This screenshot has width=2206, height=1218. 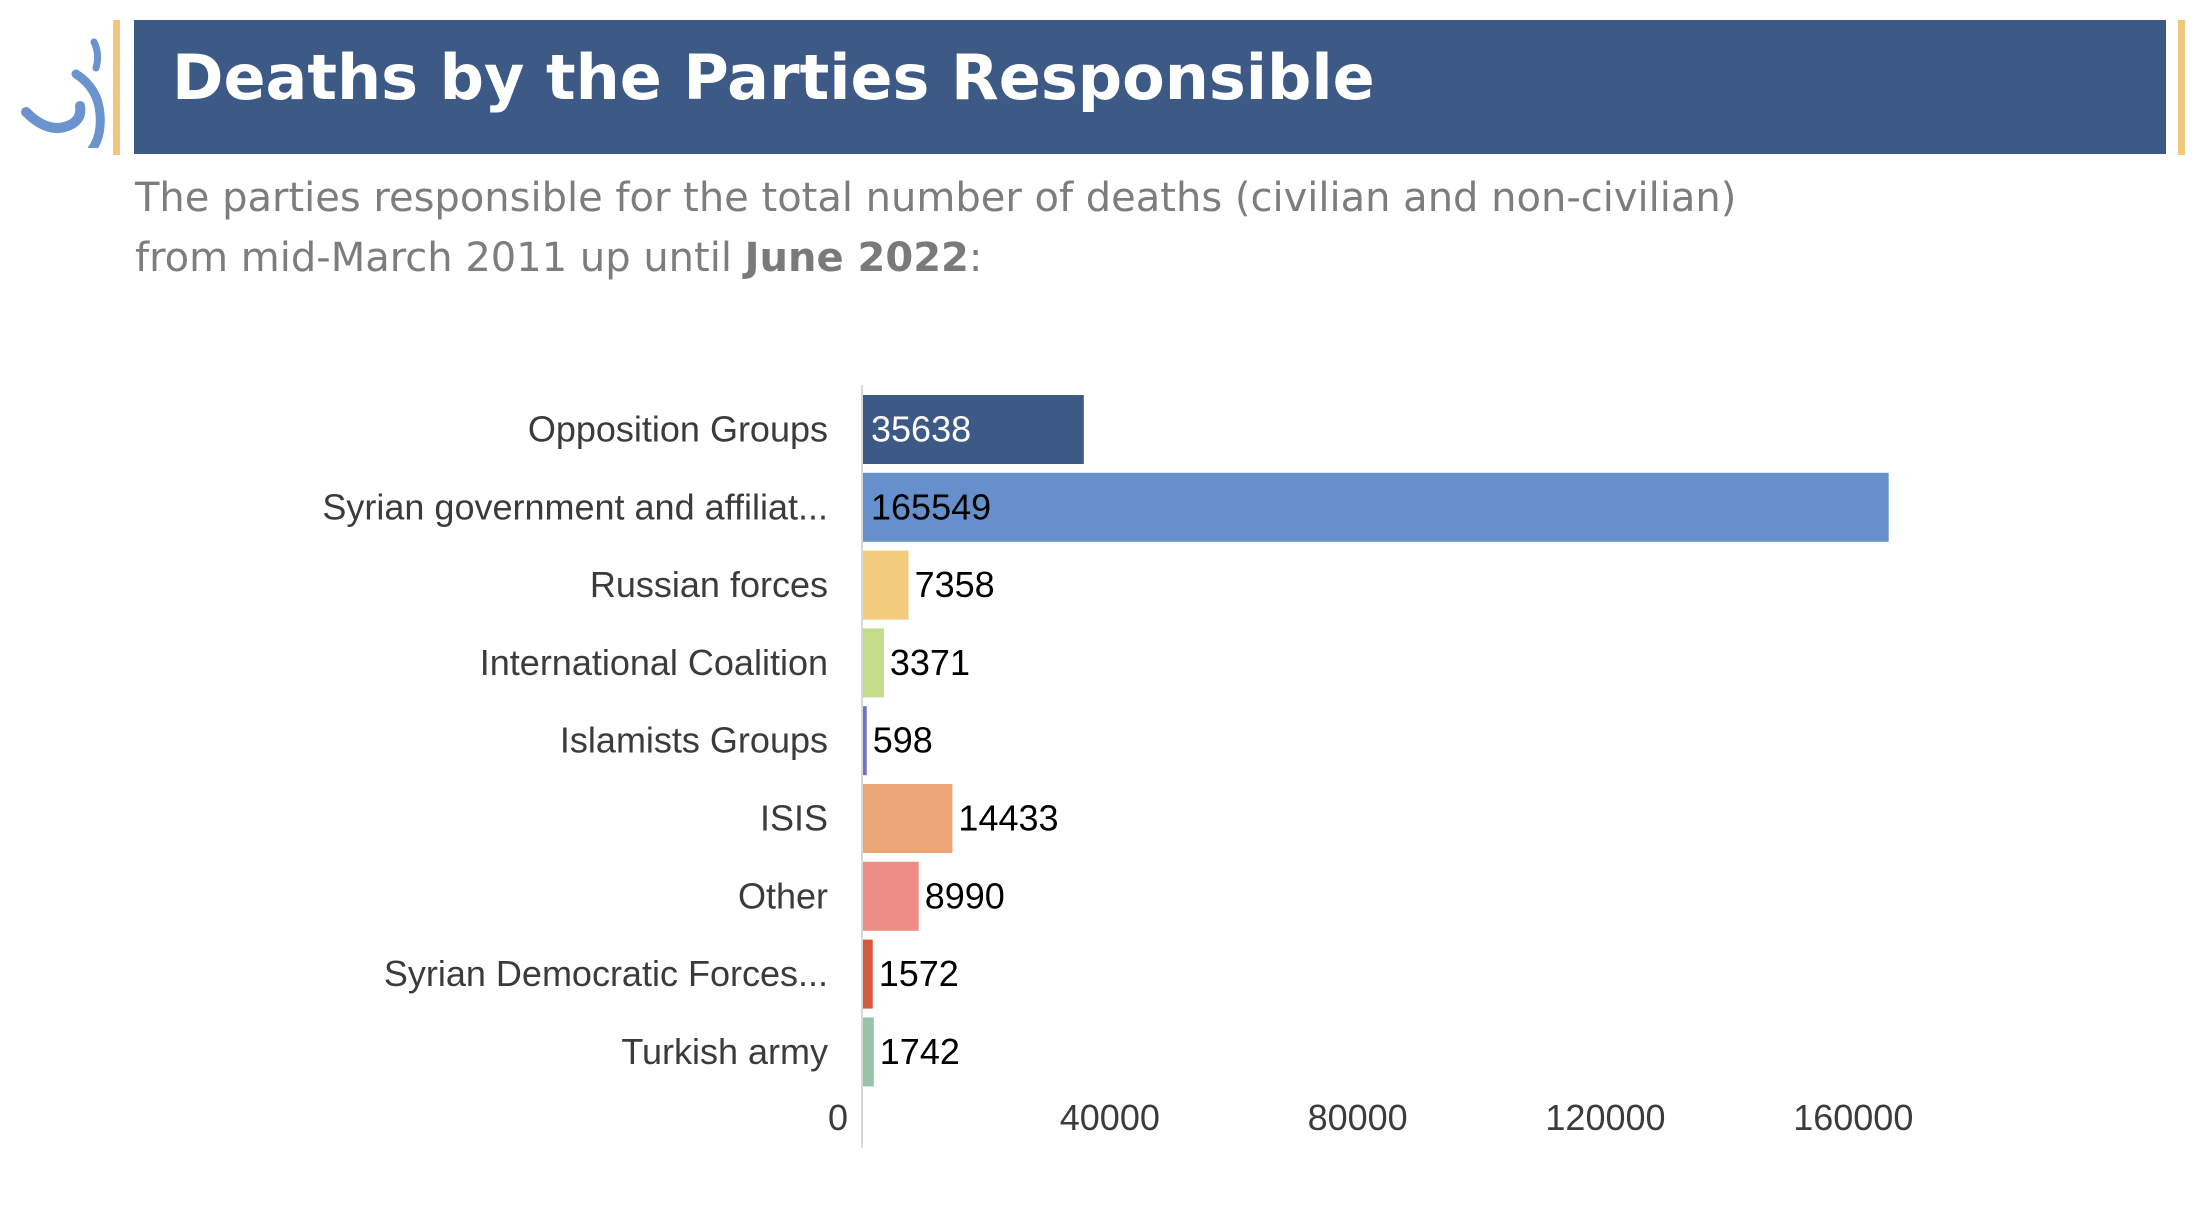 What do you see at coordinates (1110, 1117) in the screenshot?
I see `x-tick-label-1: 40000` at bounding box center [1110, 1117].